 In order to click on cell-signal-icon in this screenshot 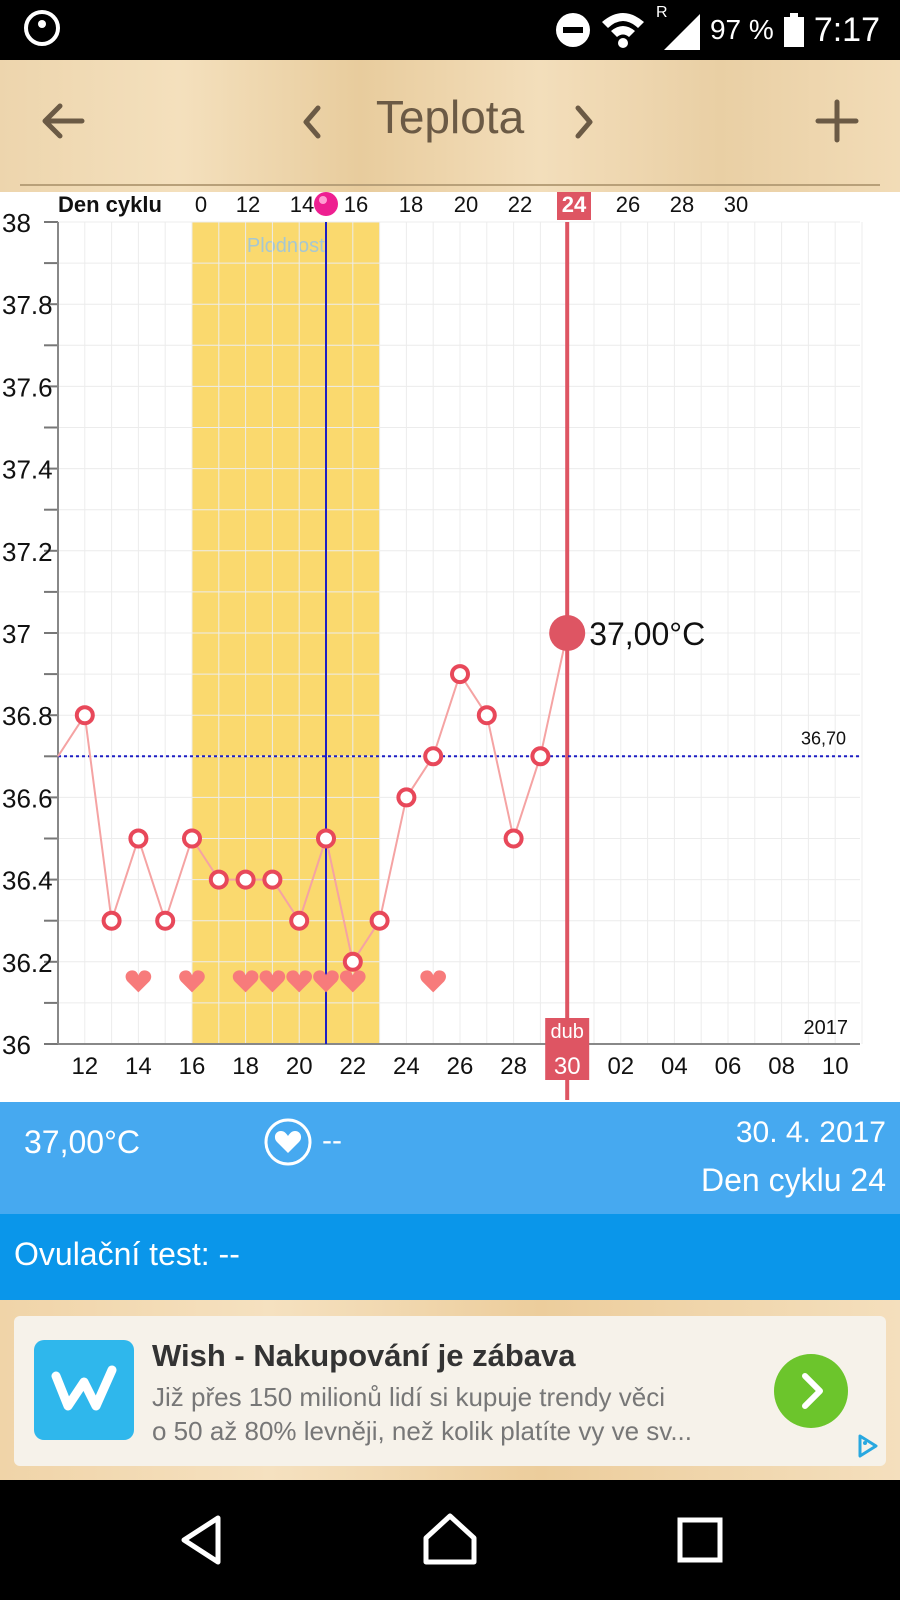, I will do `click(681, 32)`.